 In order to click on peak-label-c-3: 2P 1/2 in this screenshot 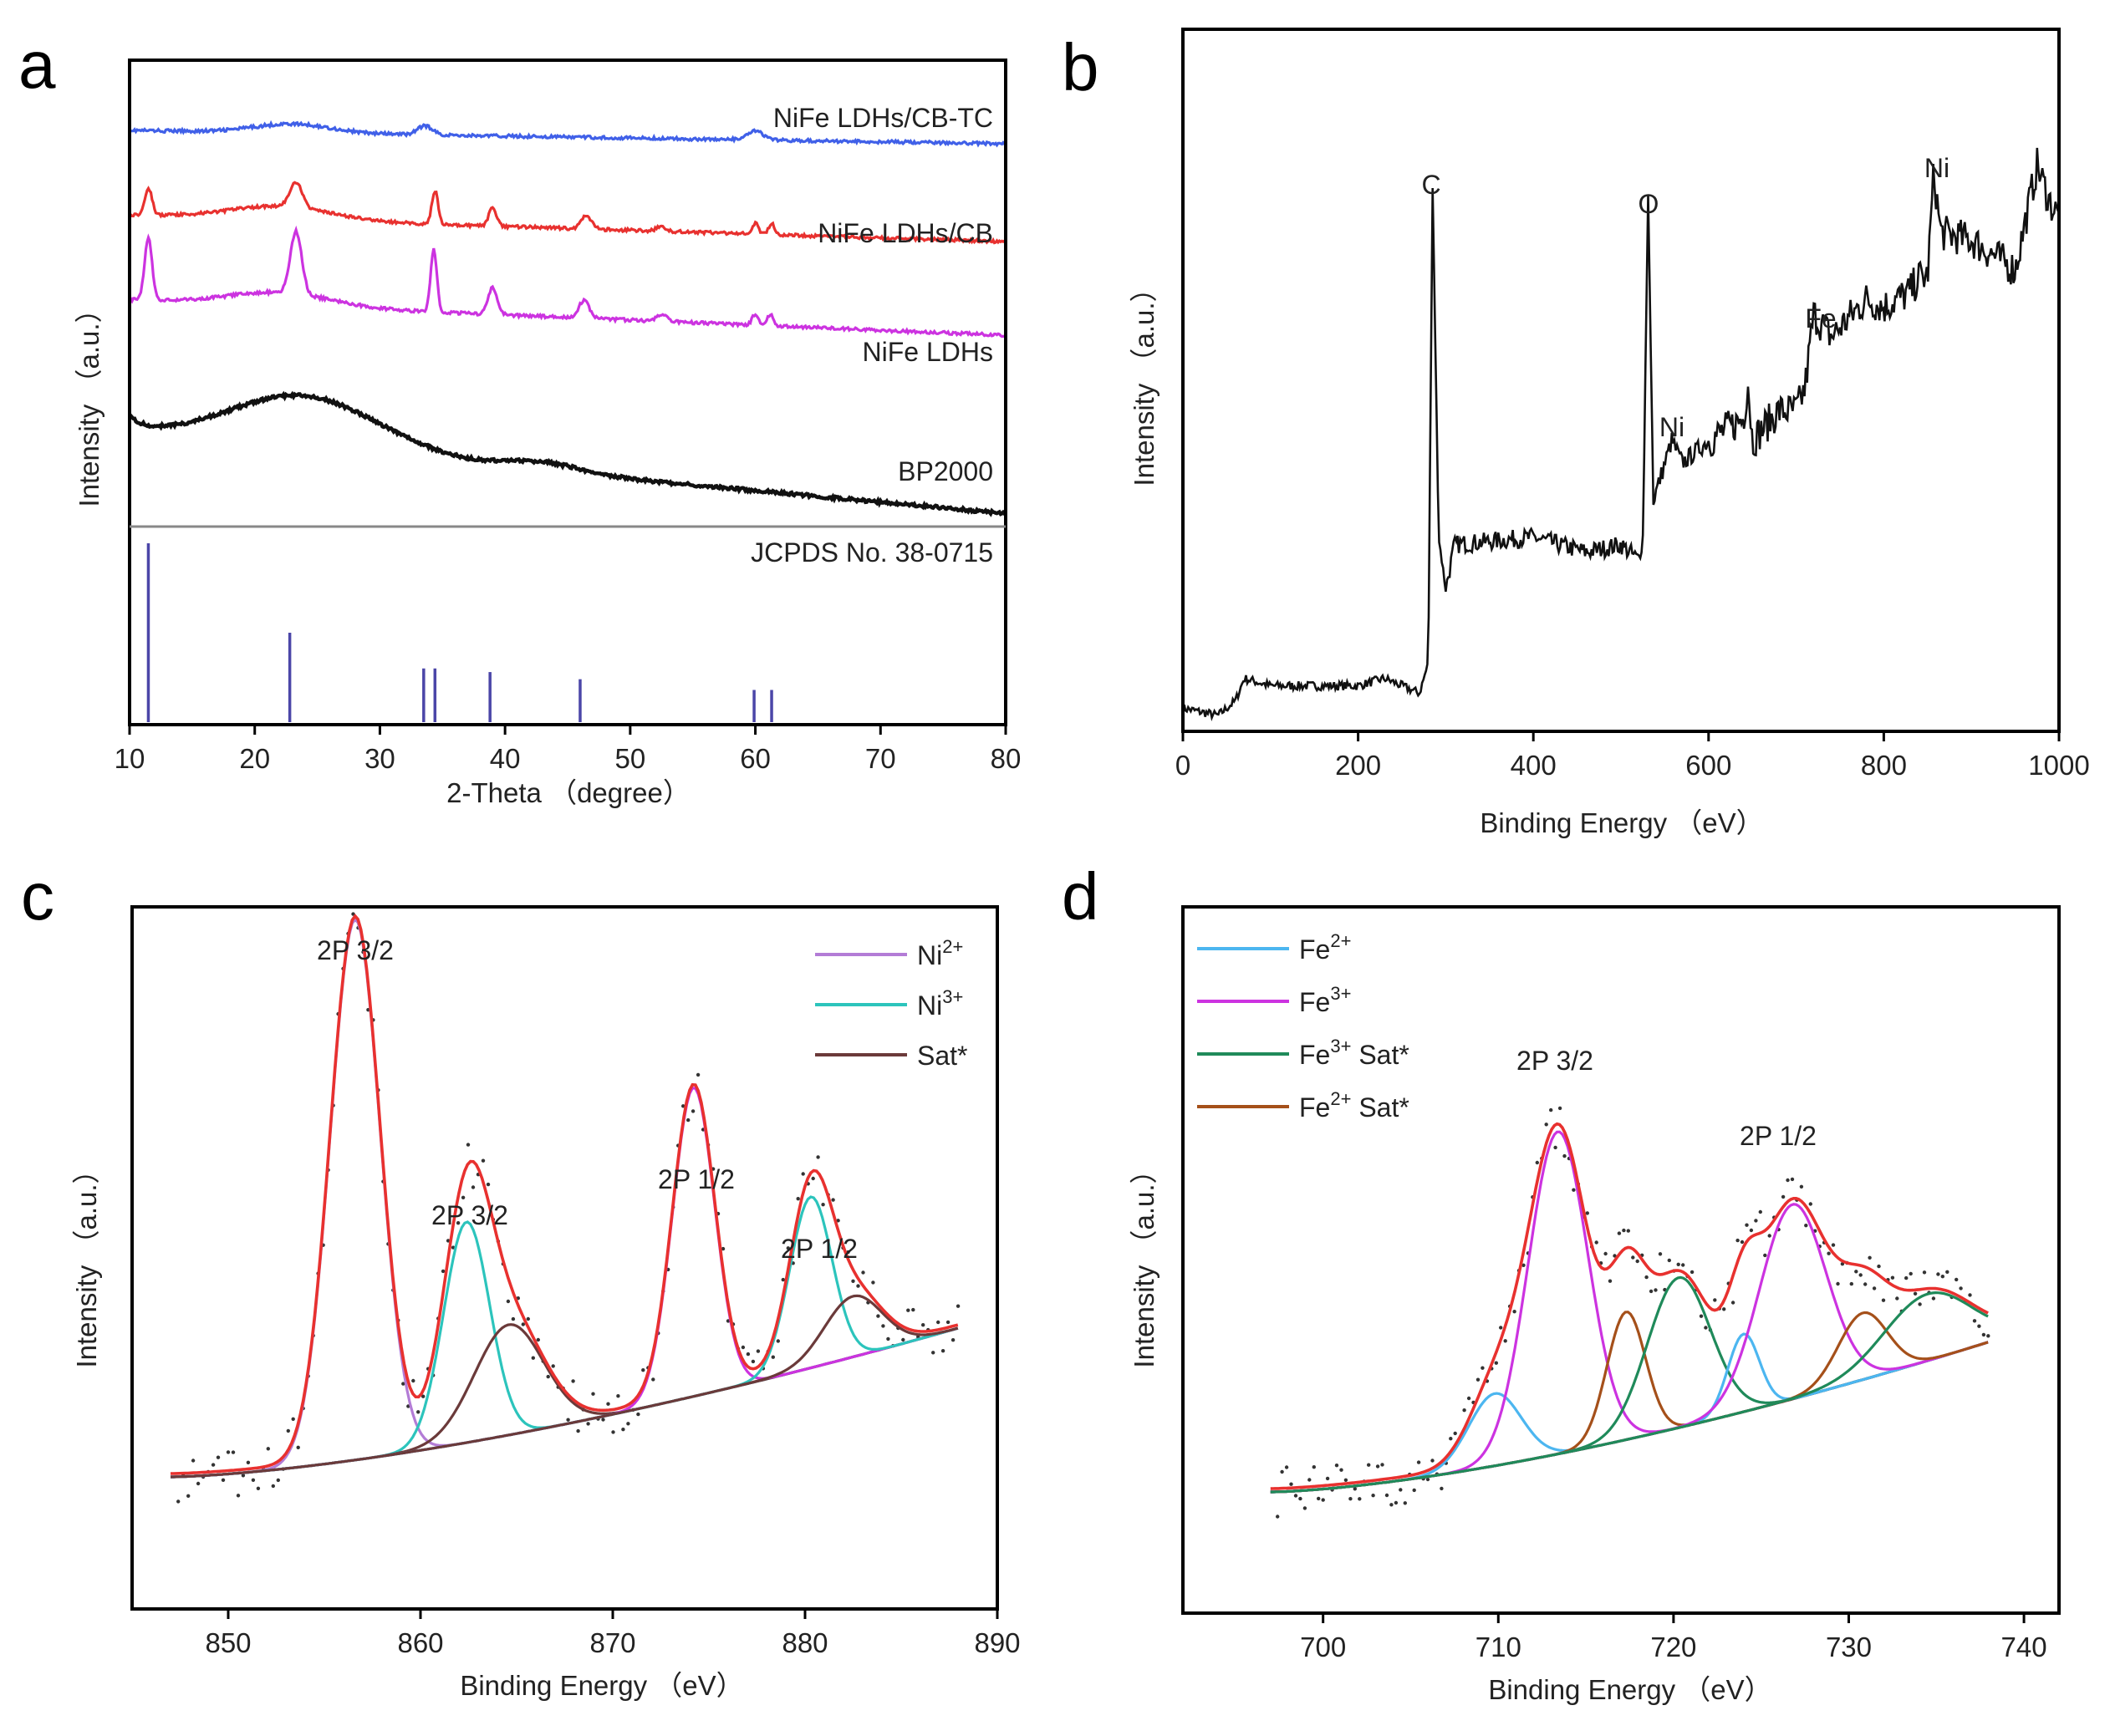, I will do `click(696, 1179)`.